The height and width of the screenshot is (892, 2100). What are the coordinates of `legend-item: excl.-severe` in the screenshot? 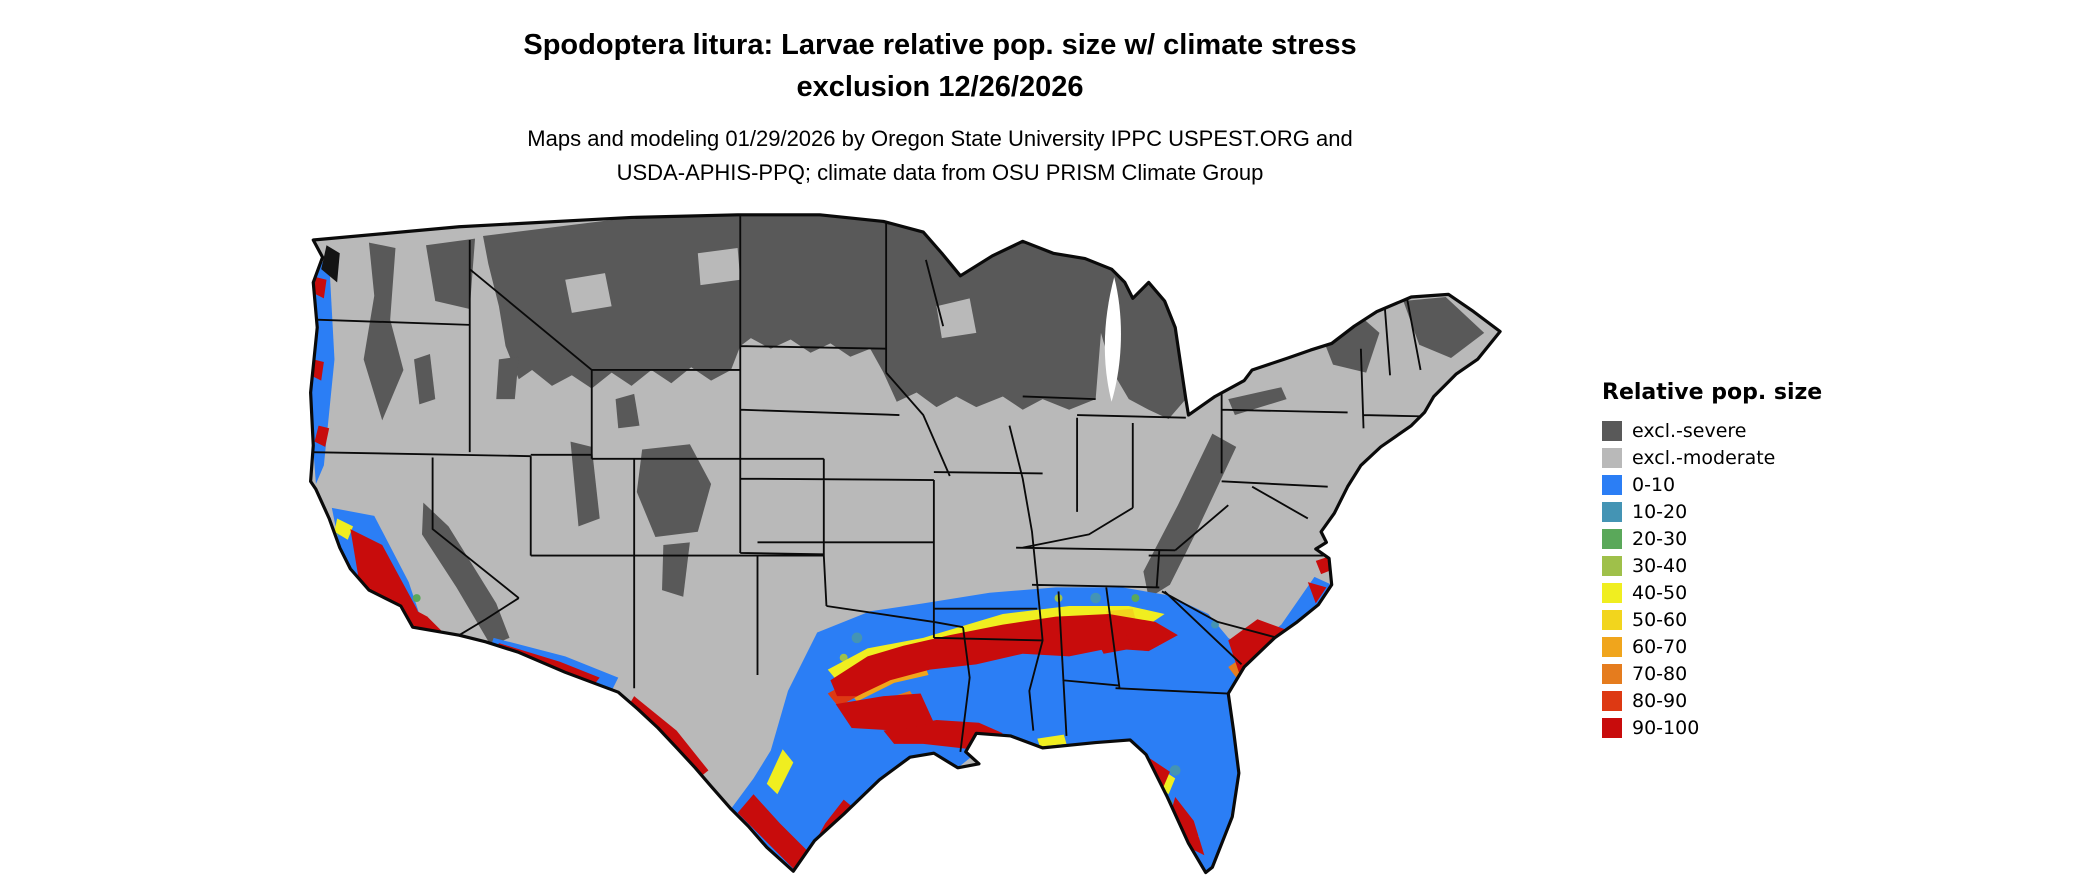 It's located at (1712, 430).